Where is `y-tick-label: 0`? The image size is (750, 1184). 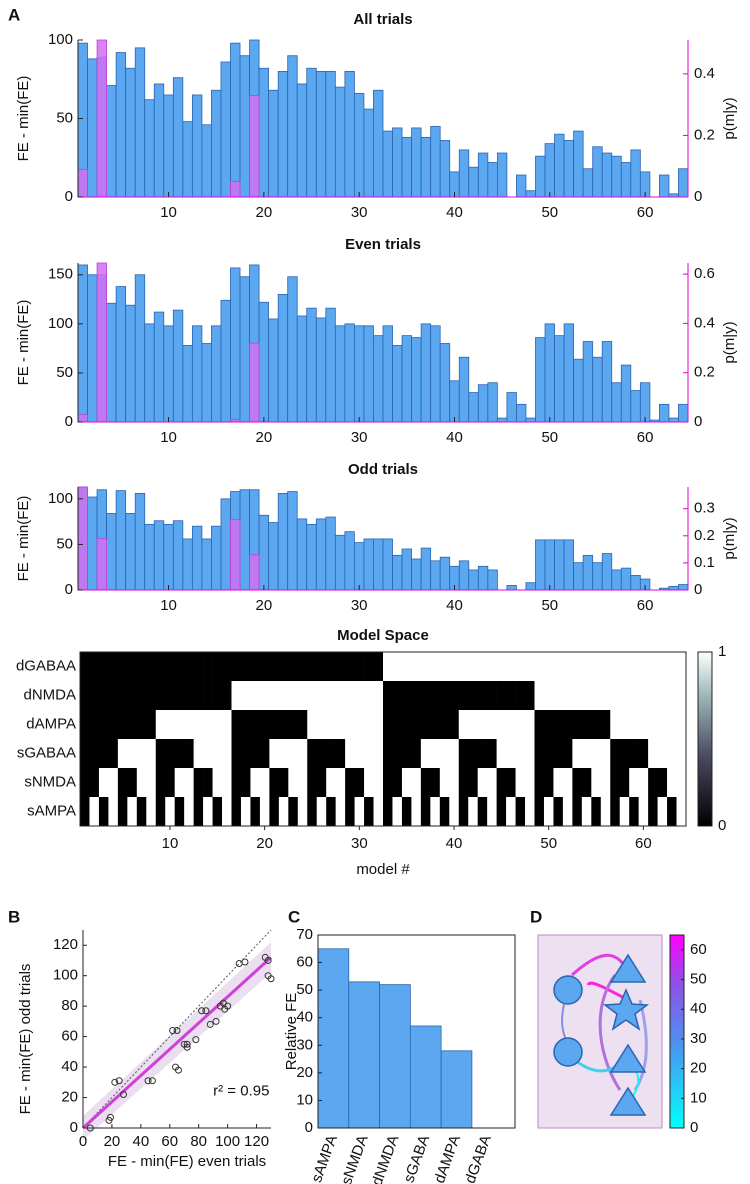
y-tick-label: 0 is located at coordinates (69, 421).